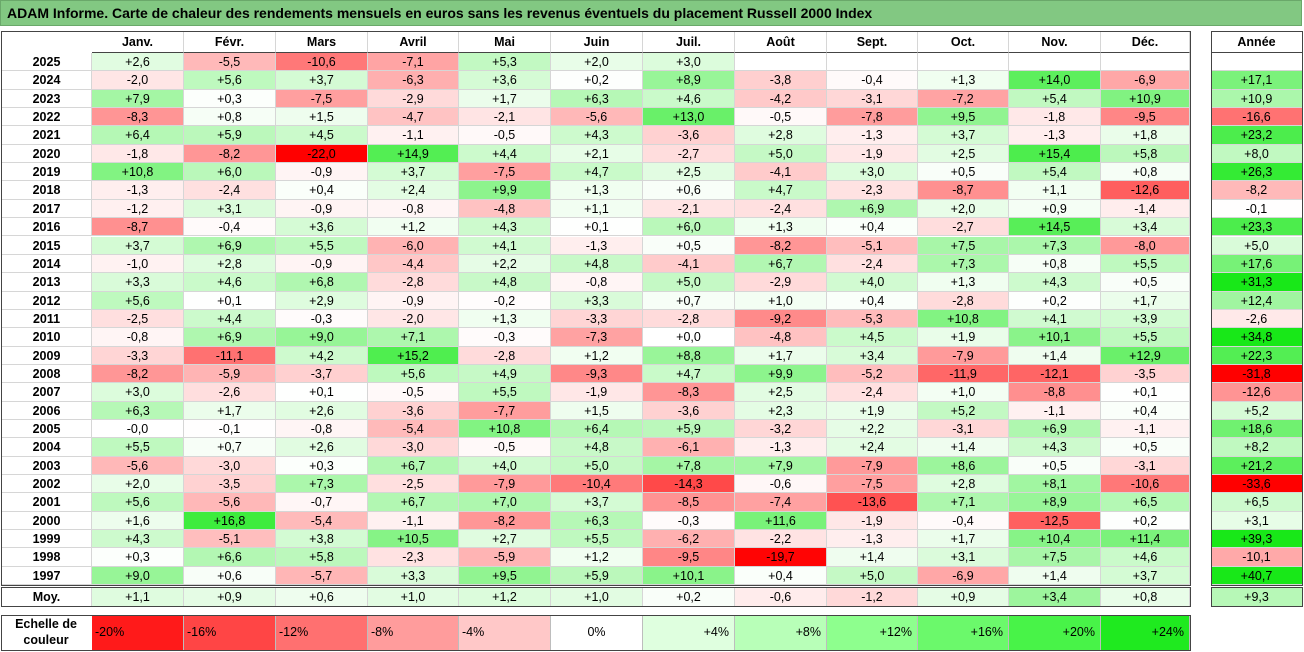  I want to click on heatmap-cell: -7,9, so click(963, 355).